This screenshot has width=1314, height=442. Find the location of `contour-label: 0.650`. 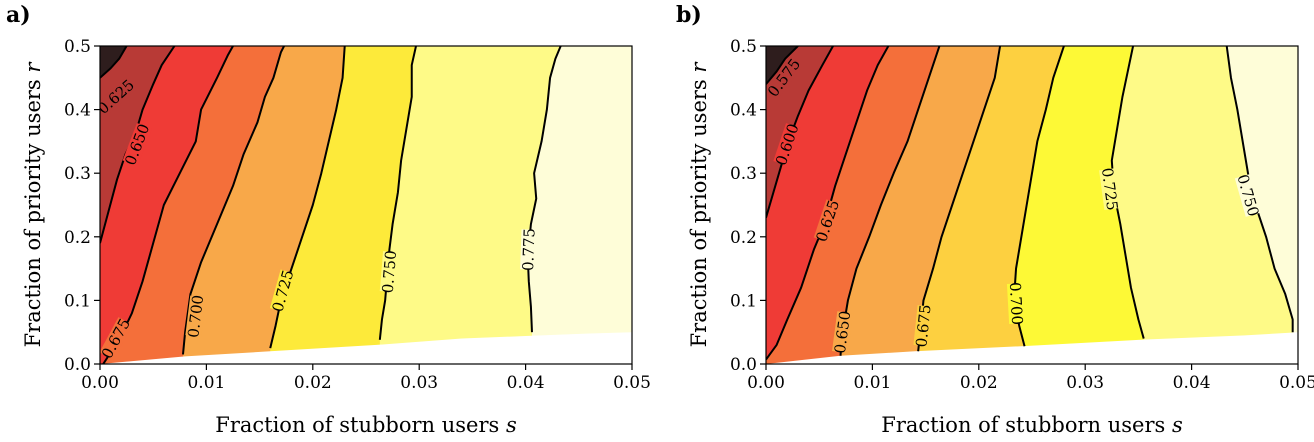

contour-label: 0.650 is located at coordinates (843, 332).